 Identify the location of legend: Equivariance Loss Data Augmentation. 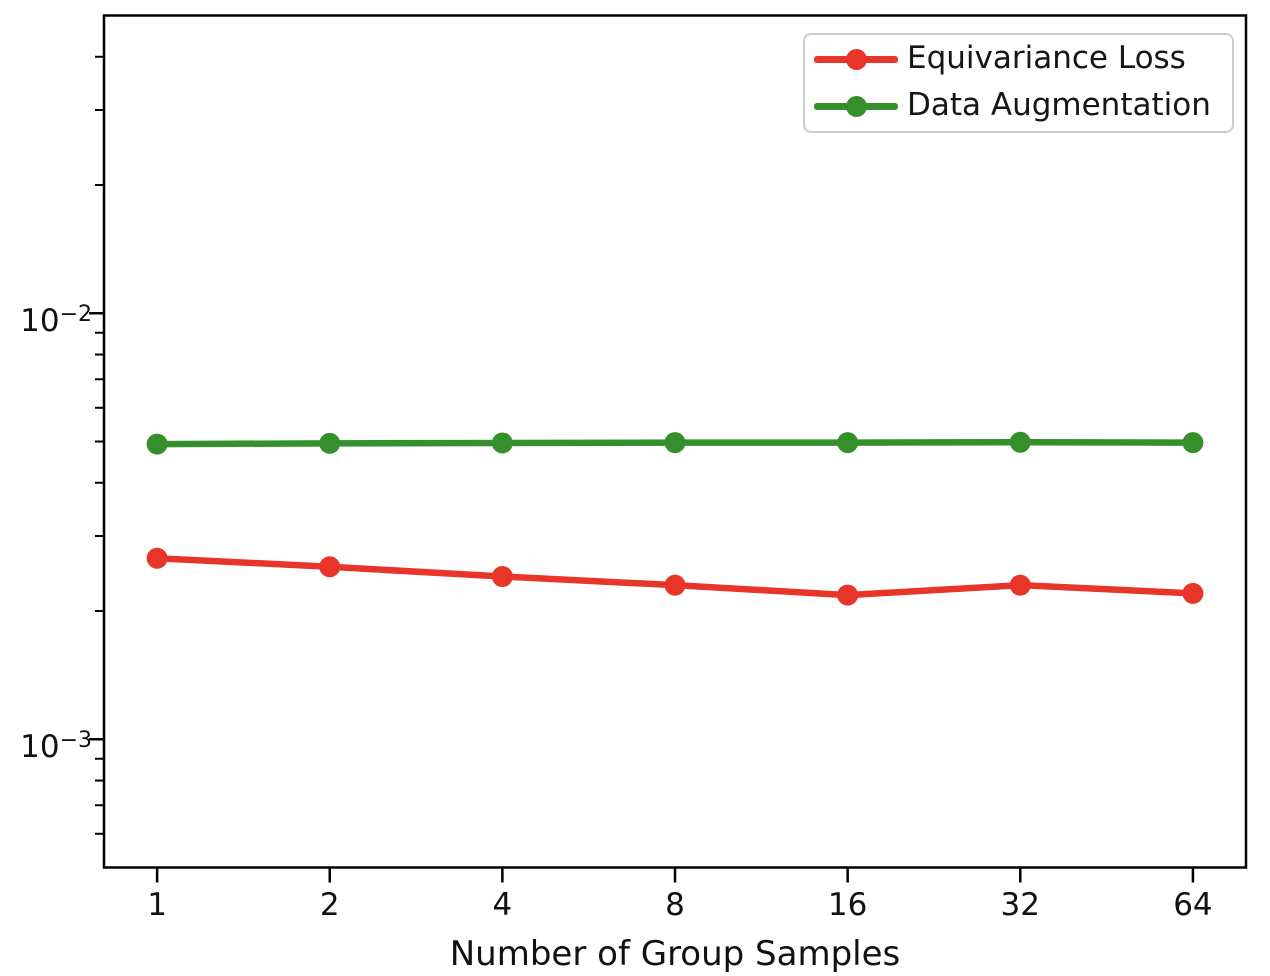
(1018, 83).